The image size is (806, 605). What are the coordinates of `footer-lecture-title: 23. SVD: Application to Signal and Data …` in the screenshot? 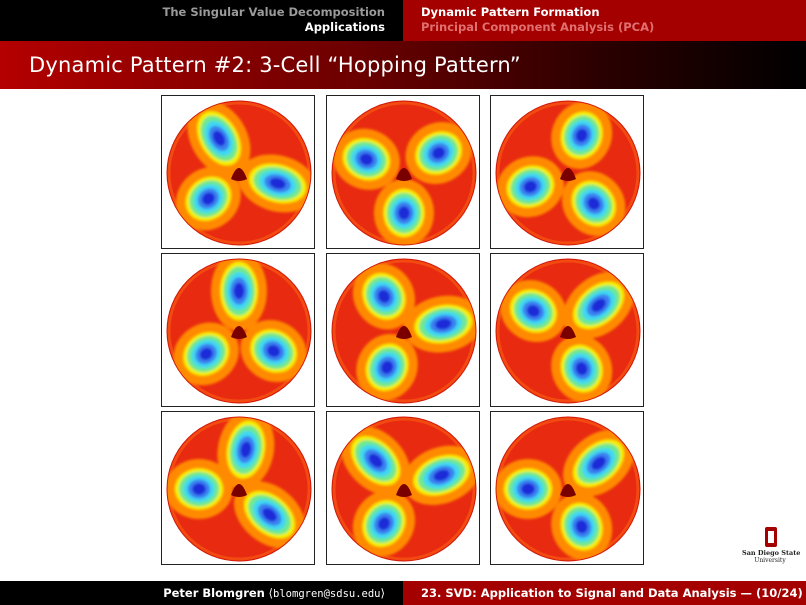 It's located at (612, 593).